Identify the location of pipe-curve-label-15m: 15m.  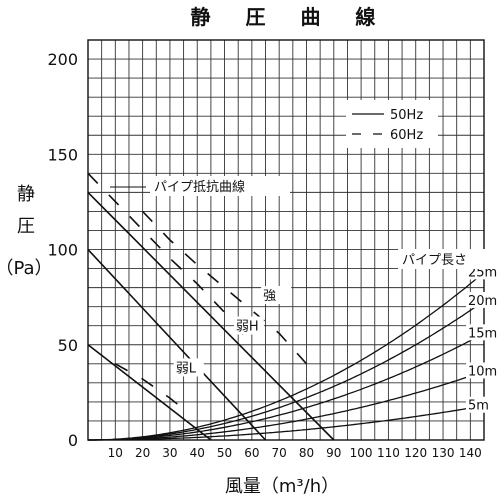
(482, 333).